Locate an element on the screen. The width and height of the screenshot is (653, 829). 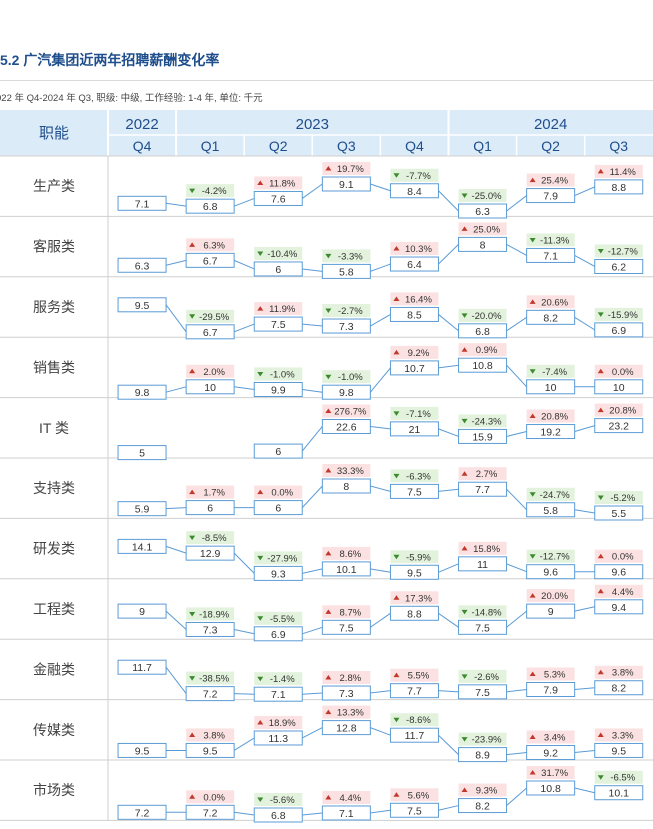
value-label: 9.5 is located at coordinates (142, 751).